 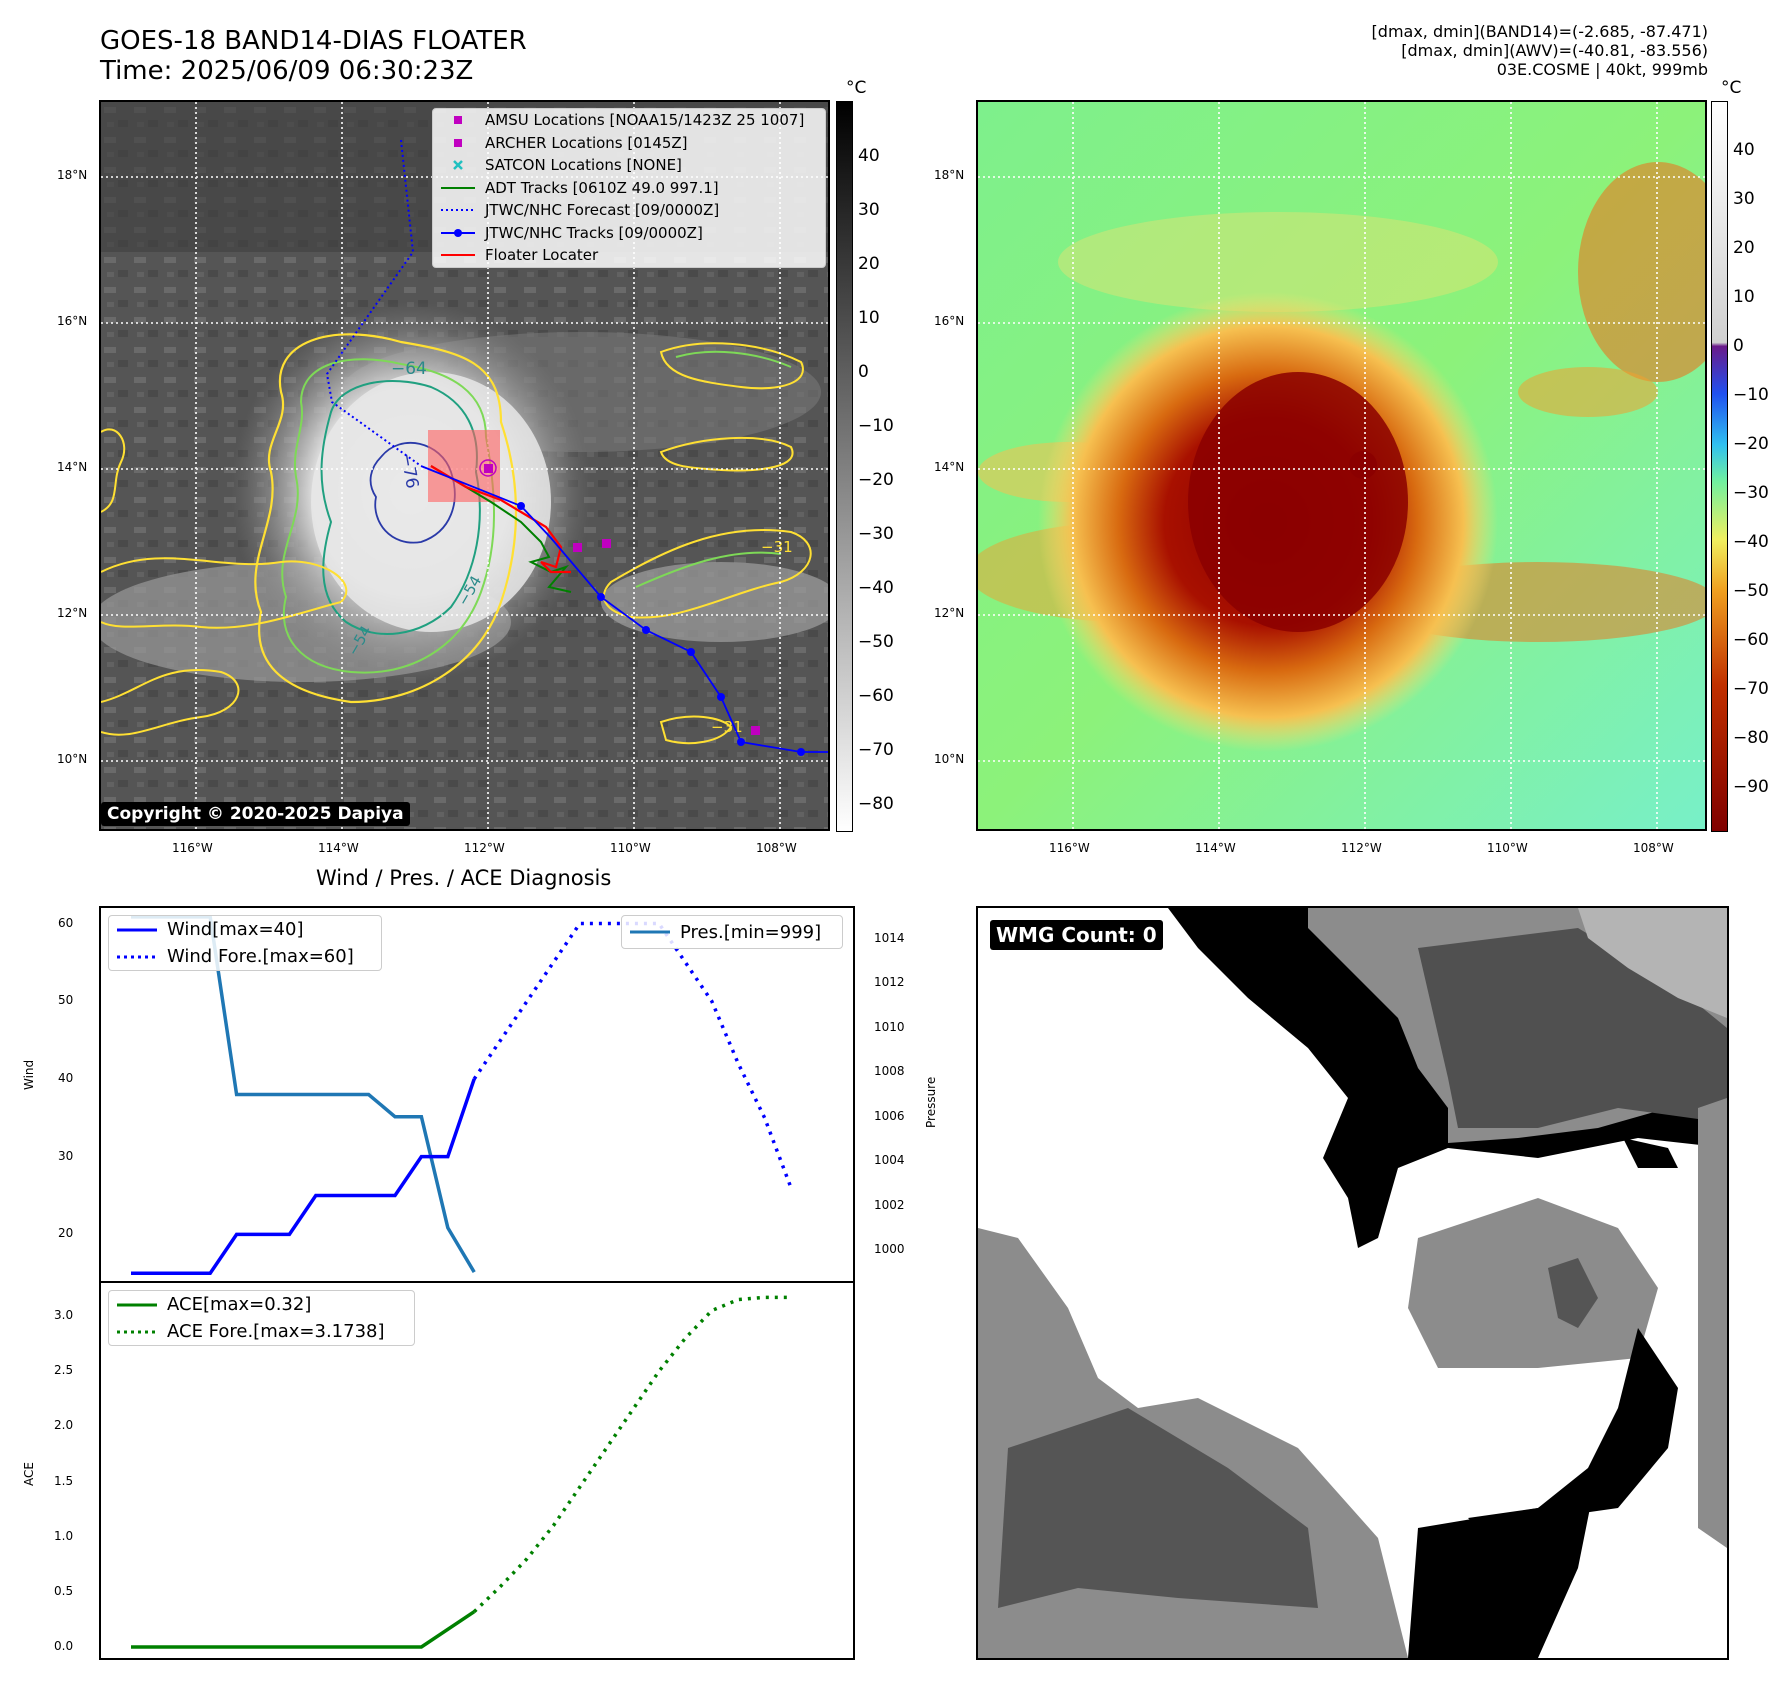 What do you see at coordinates (622, 599) in the screenshot?
I see `fix-markers` at bounding box center [622, 599].